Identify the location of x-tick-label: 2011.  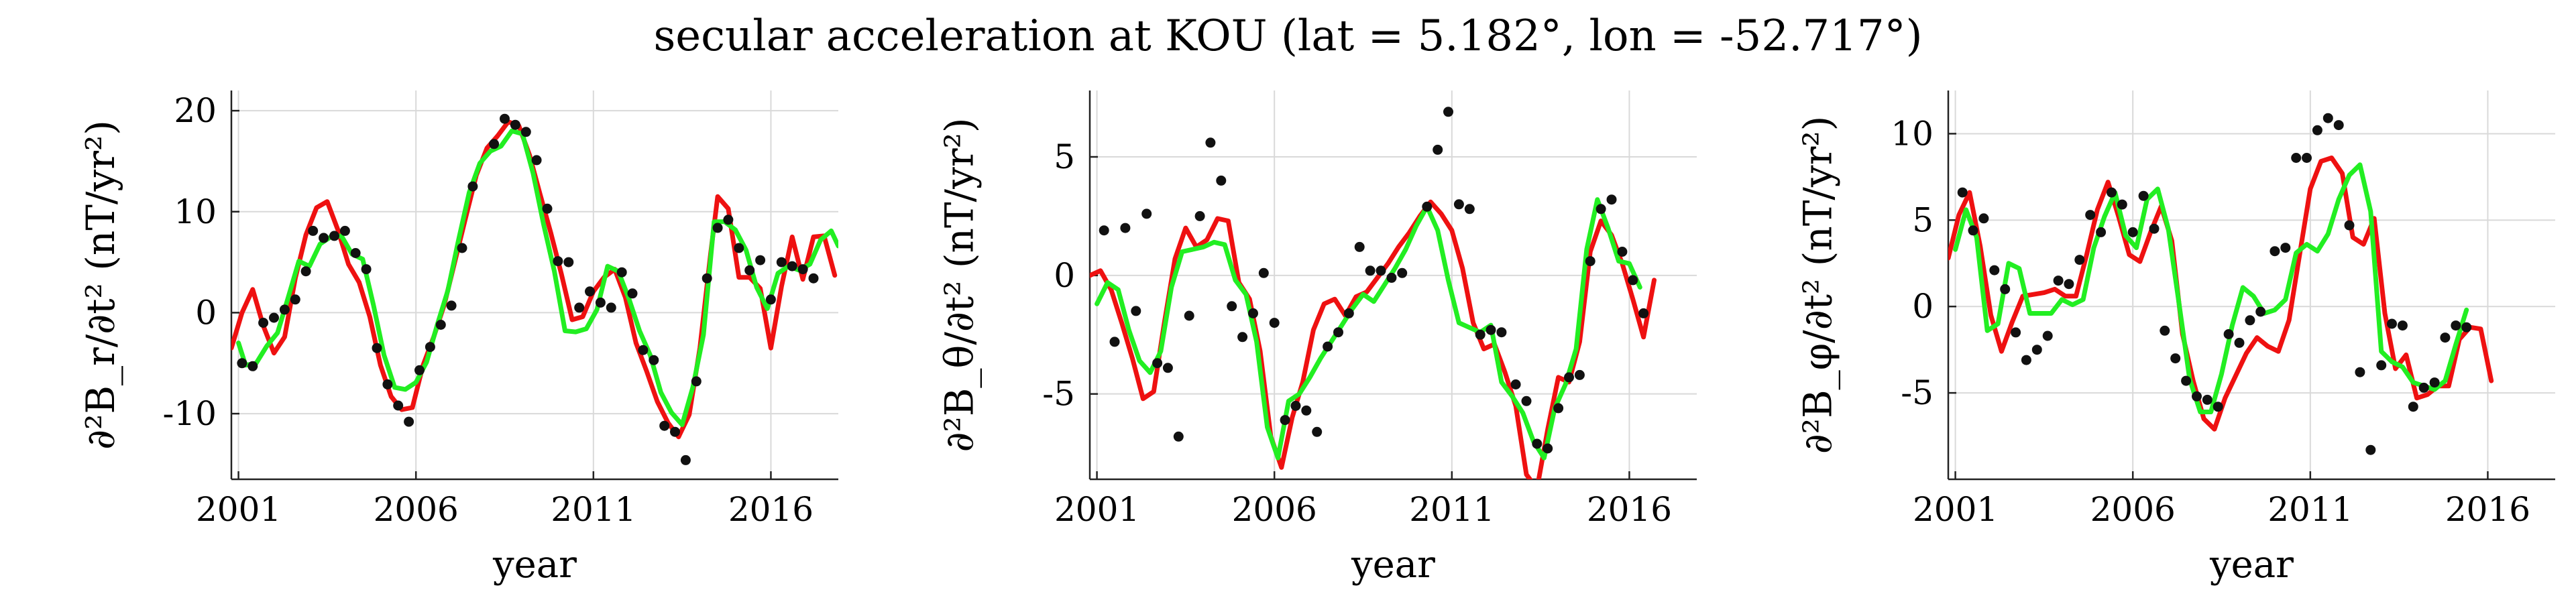
(1451, 509).